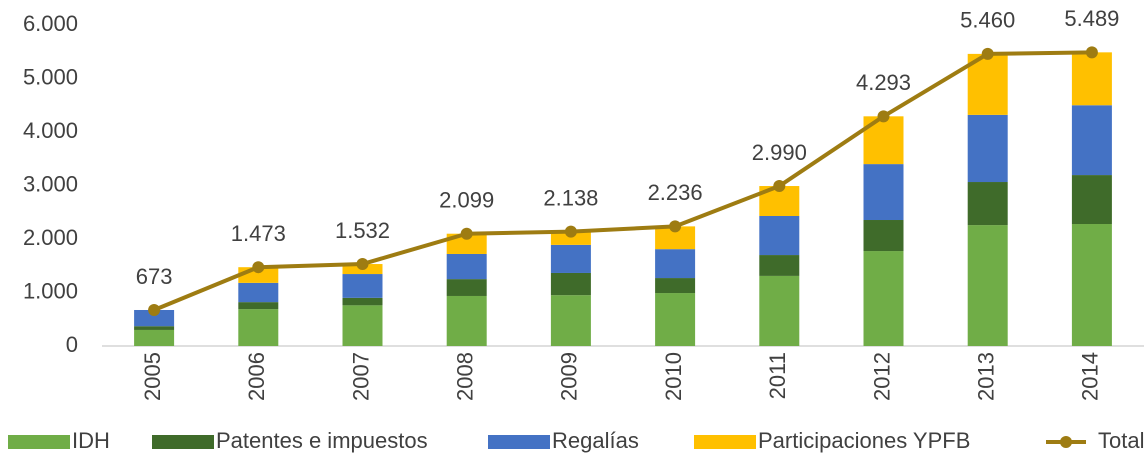  Describe the element at coordinates (360, 376) in the screenshot. I see `x-tick-label: 2007` at that location.